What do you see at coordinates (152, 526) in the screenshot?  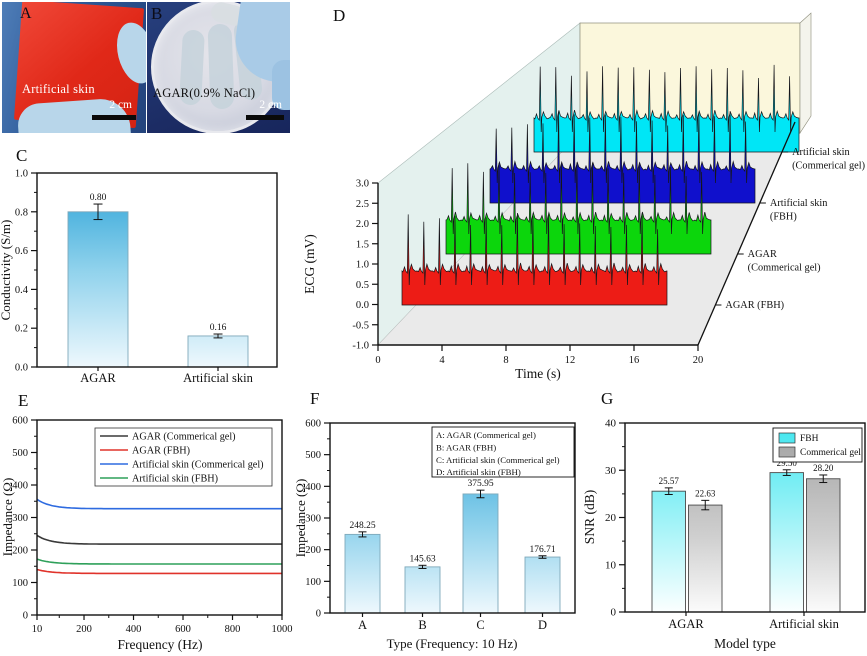 I see `axes: 0 100 200 300 400 500 600 10 200 400 600 800 1000` at bounding box center [152, 526].